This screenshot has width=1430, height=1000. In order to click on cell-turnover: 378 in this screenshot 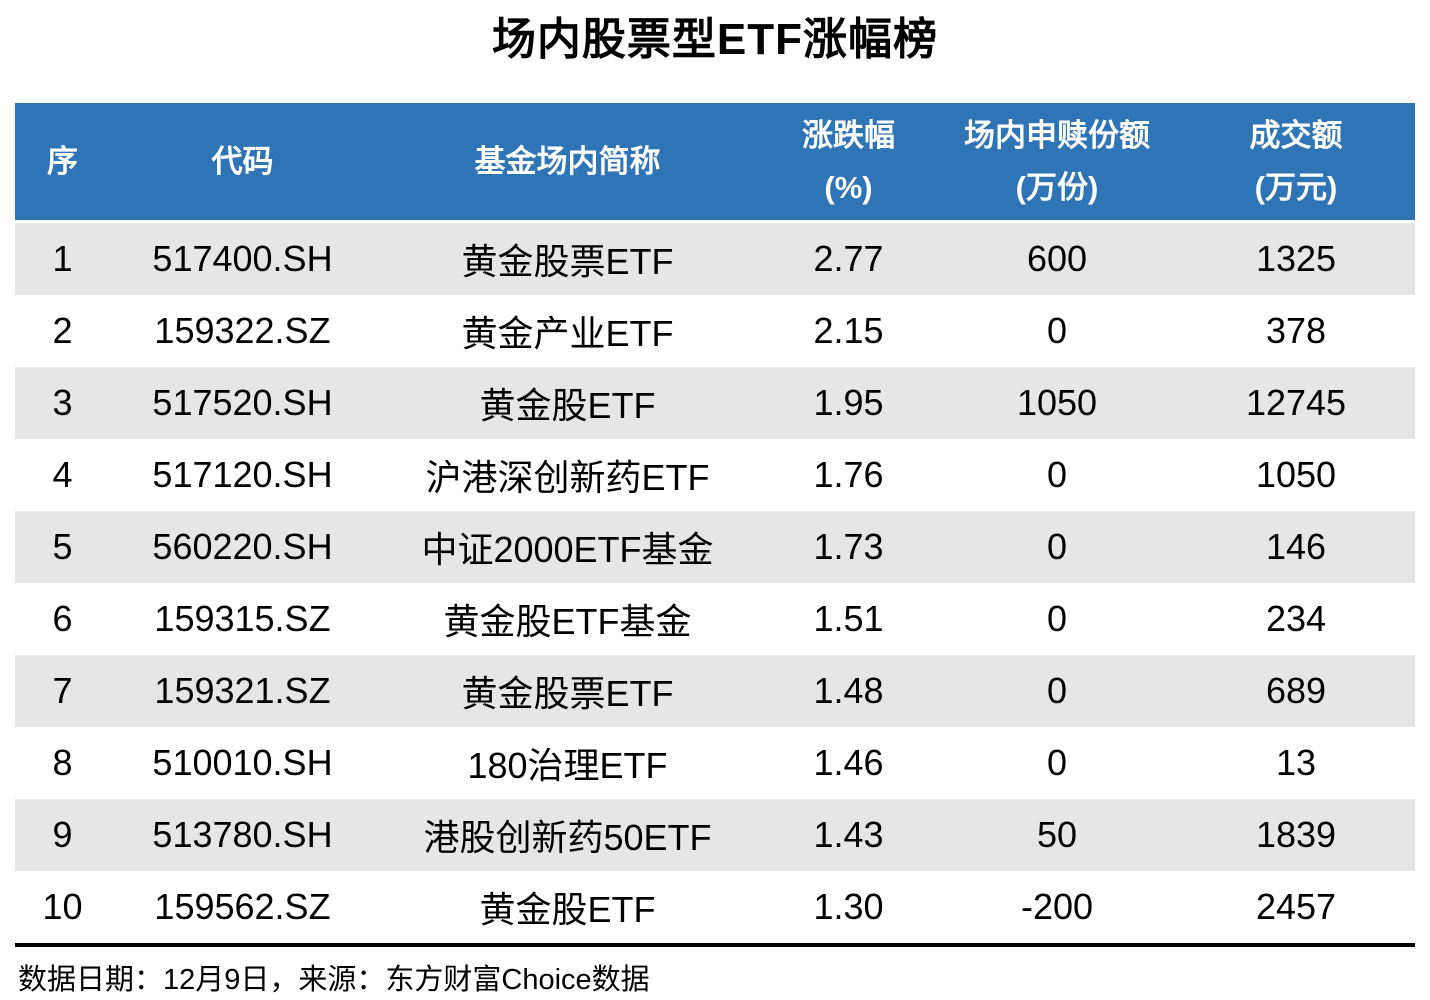, I will do `click(1296, 330)`.